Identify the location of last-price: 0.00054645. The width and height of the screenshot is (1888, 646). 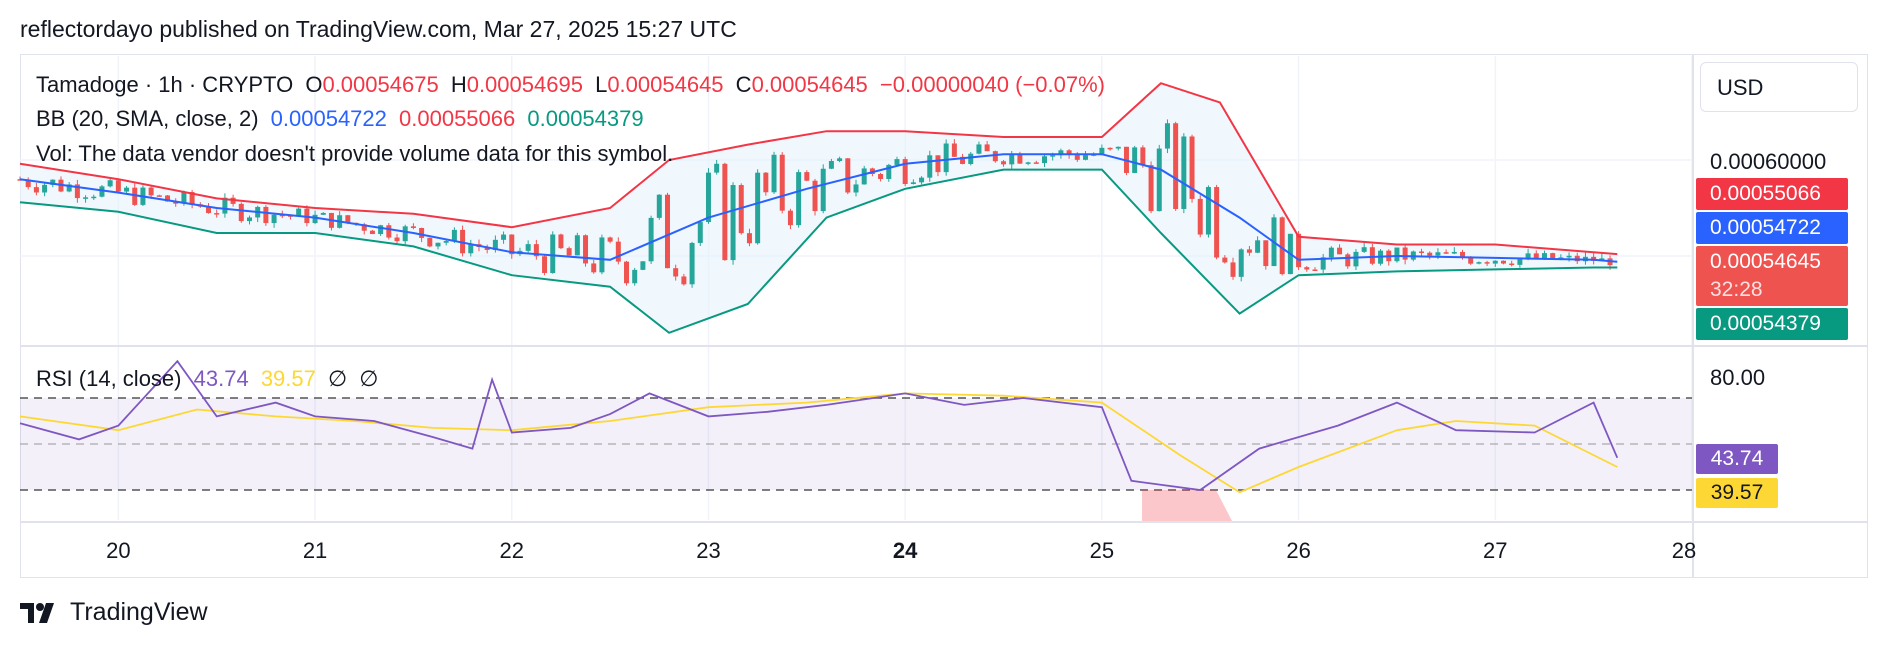
(1765, 261).